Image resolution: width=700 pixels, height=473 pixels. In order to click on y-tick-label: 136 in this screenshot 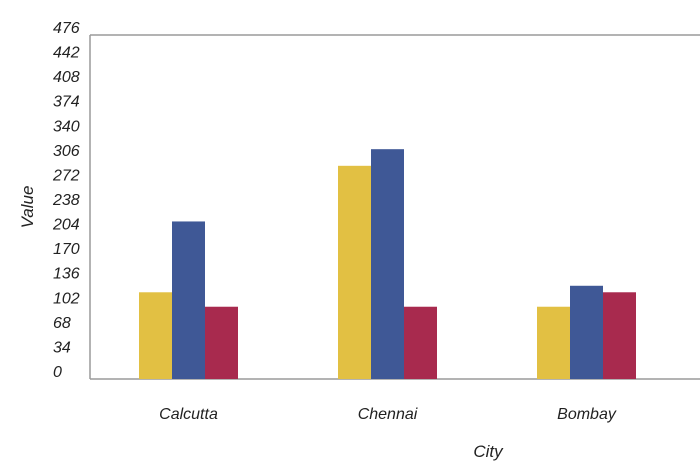, I will do `click(66, 274)`.